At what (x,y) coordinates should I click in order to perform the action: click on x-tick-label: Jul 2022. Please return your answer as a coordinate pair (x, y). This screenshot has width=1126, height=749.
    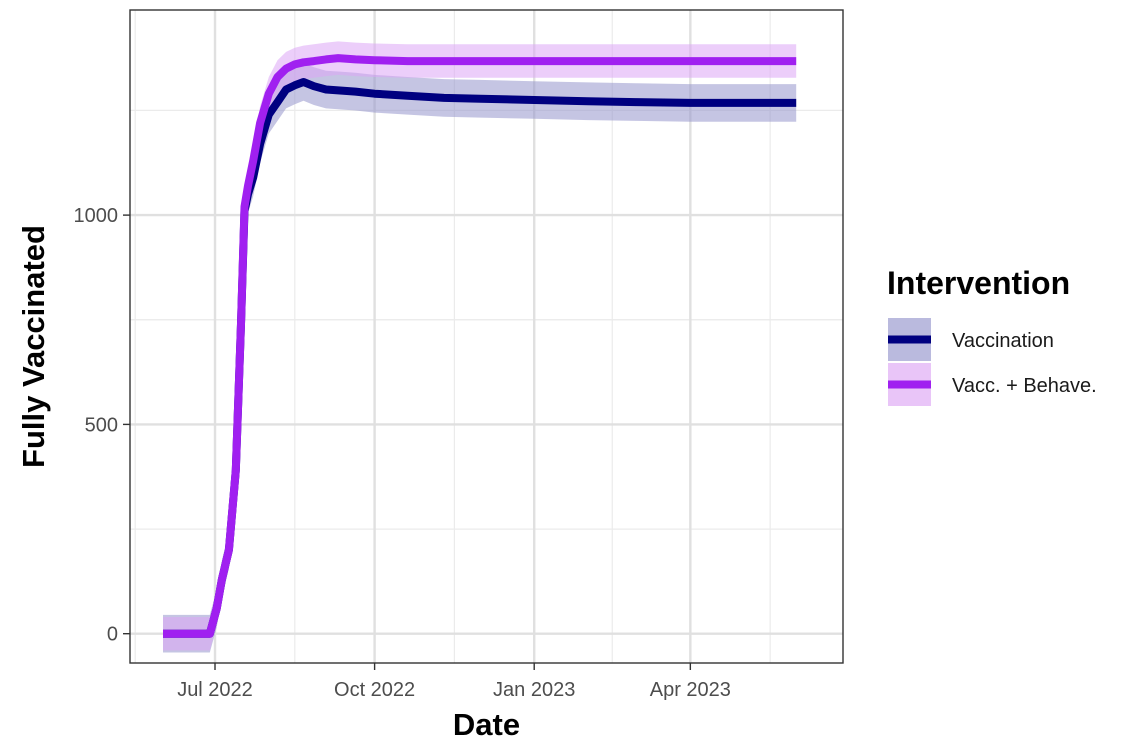
    Looking at the image, I should click on (215, 690).